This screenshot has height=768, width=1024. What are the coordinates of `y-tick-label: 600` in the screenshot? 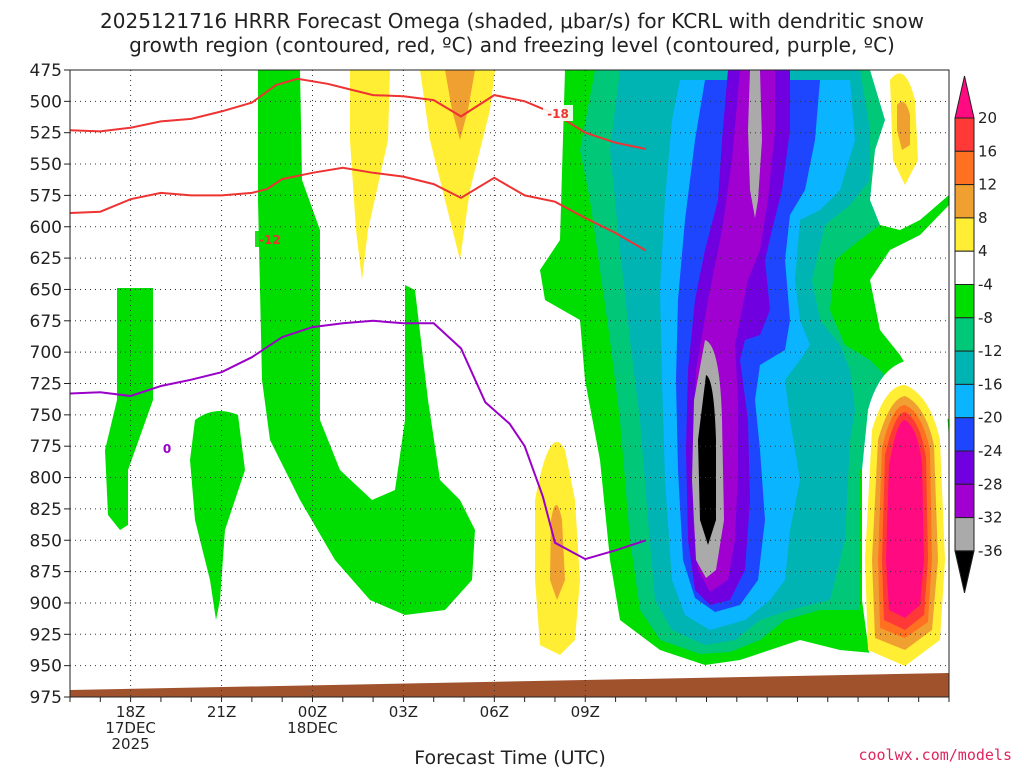 It's located at (46, 228).